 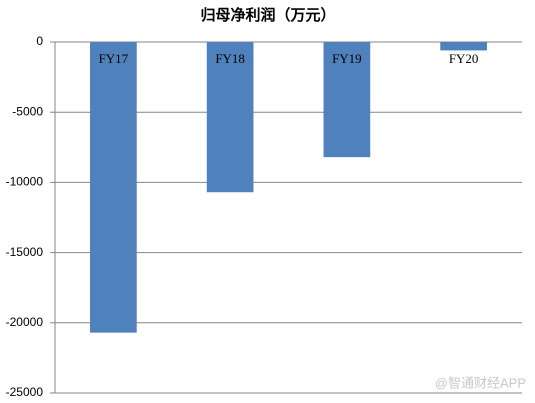 I want to click on x-tick-label: FY19, so click(x=347, y=58).